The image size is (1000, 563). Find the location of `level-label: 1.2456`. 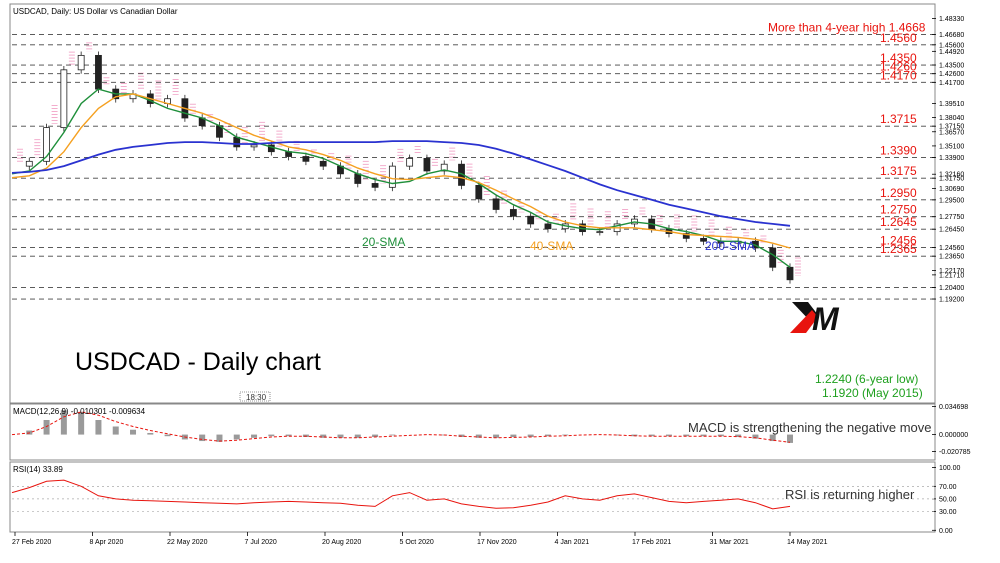

level-label: 1.2456 is located at coordinates (898, 240).